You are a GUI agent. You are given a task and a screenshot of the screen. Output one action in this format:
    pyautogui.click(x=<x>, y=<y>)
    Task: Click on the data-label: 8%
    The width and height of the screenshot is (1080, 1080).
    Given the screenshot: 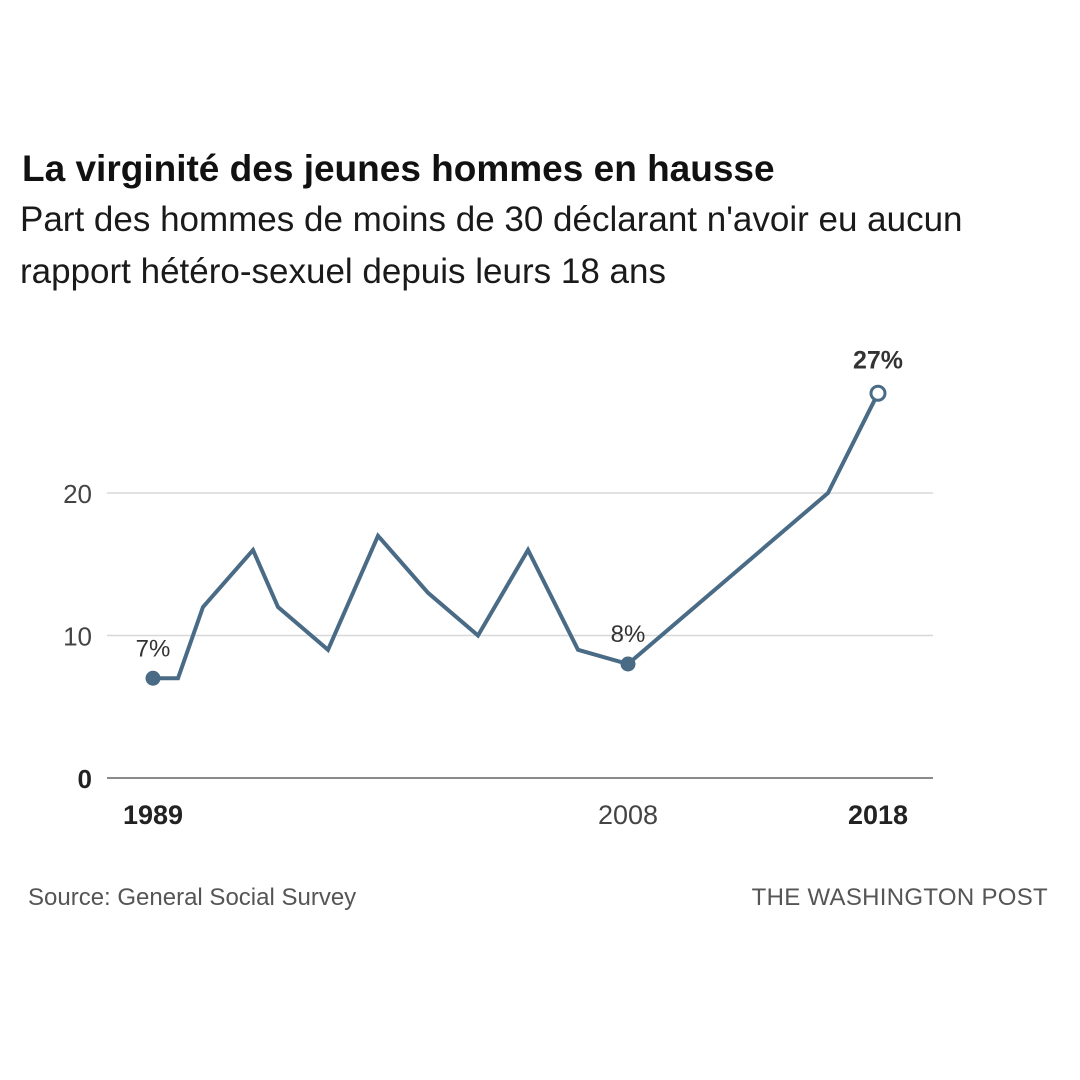 What is the action you would take?
    pyautogui.click(x=628, y=634)
    